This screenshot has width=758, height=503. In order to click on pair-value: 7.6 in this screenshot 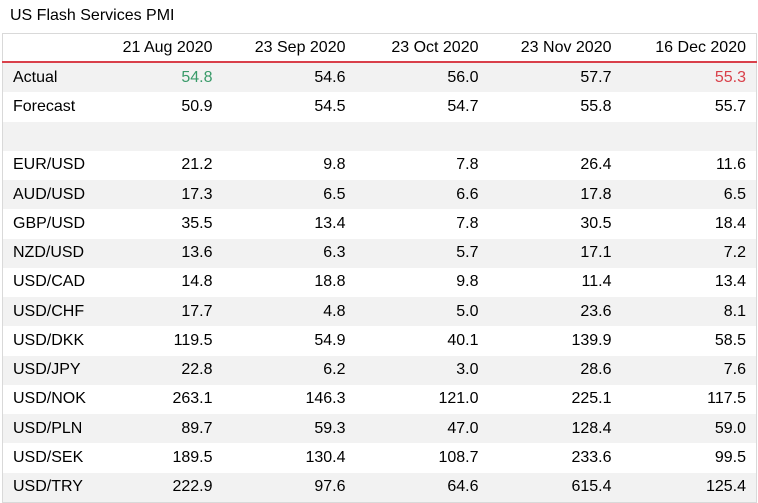, I will do `click(689, 370)`.